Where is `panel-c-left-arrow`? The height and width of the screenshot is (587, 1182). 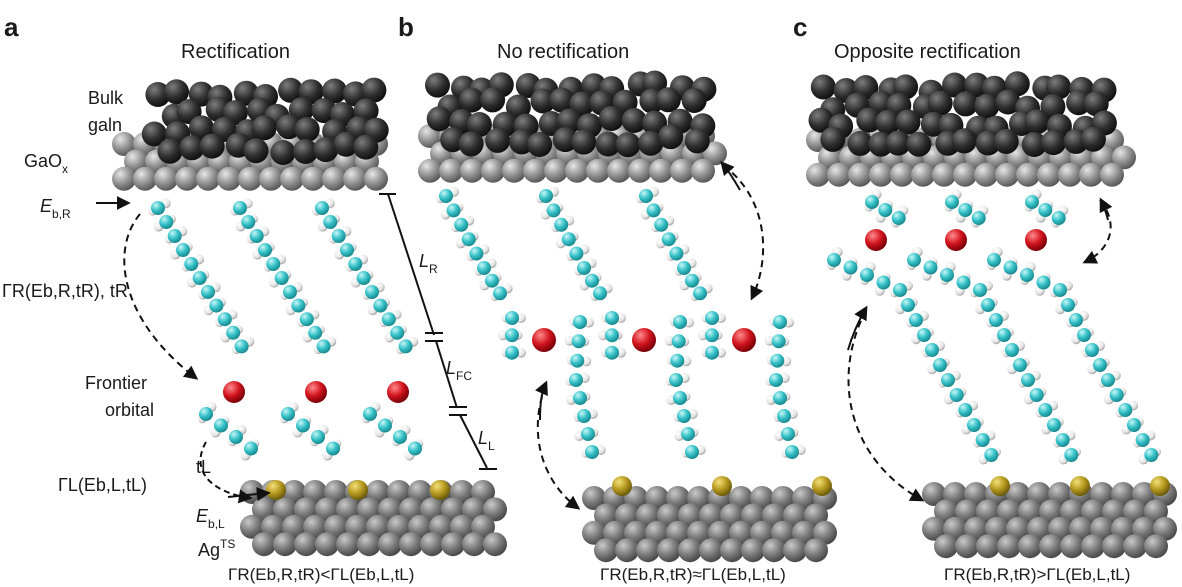
panel-c-left-arrow is located at coordinates (886, 405).